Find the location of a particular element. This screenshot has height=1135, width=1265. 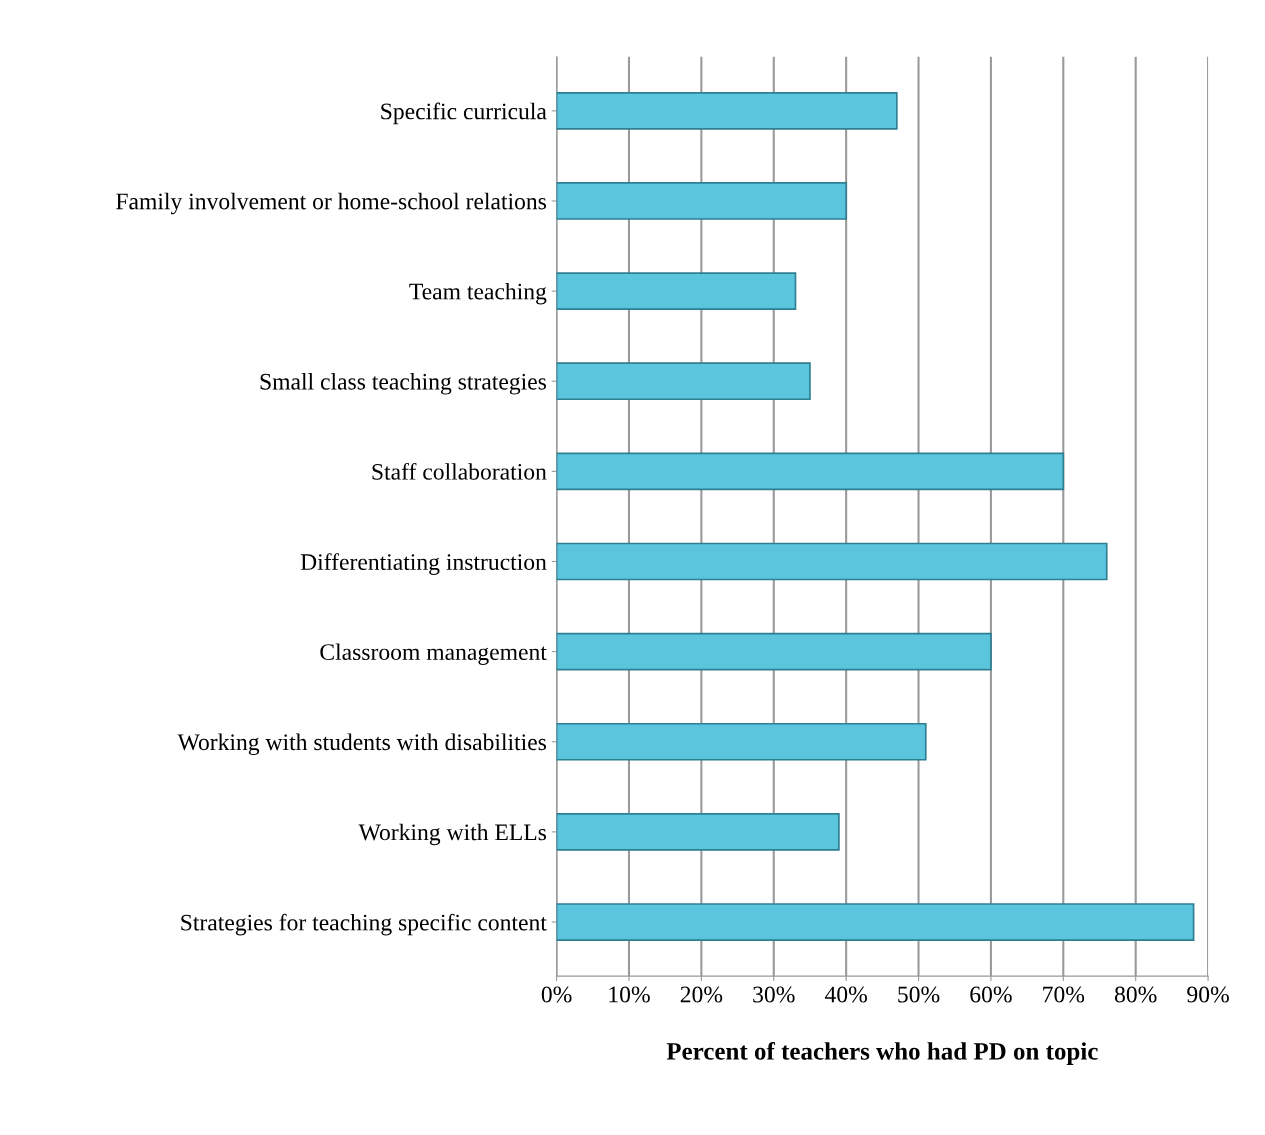

x-tick-label: 30% is located at coordinates (774, 994).